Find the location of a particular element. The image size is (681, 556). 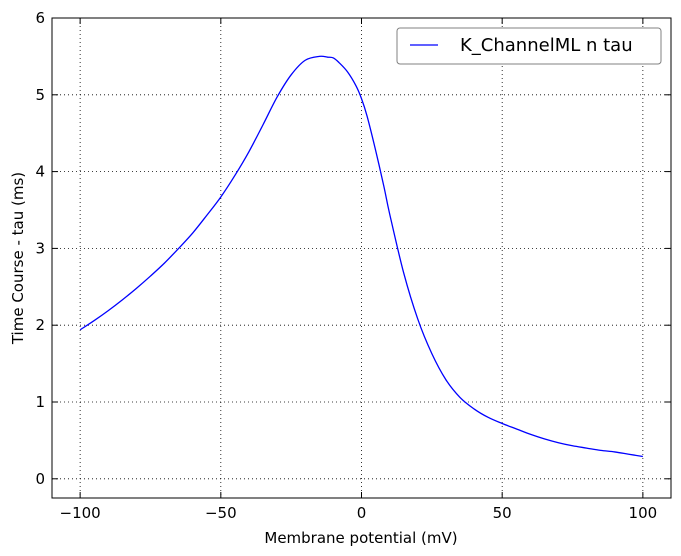

y-tick-label: 6 is located at coordinates (40, 18).